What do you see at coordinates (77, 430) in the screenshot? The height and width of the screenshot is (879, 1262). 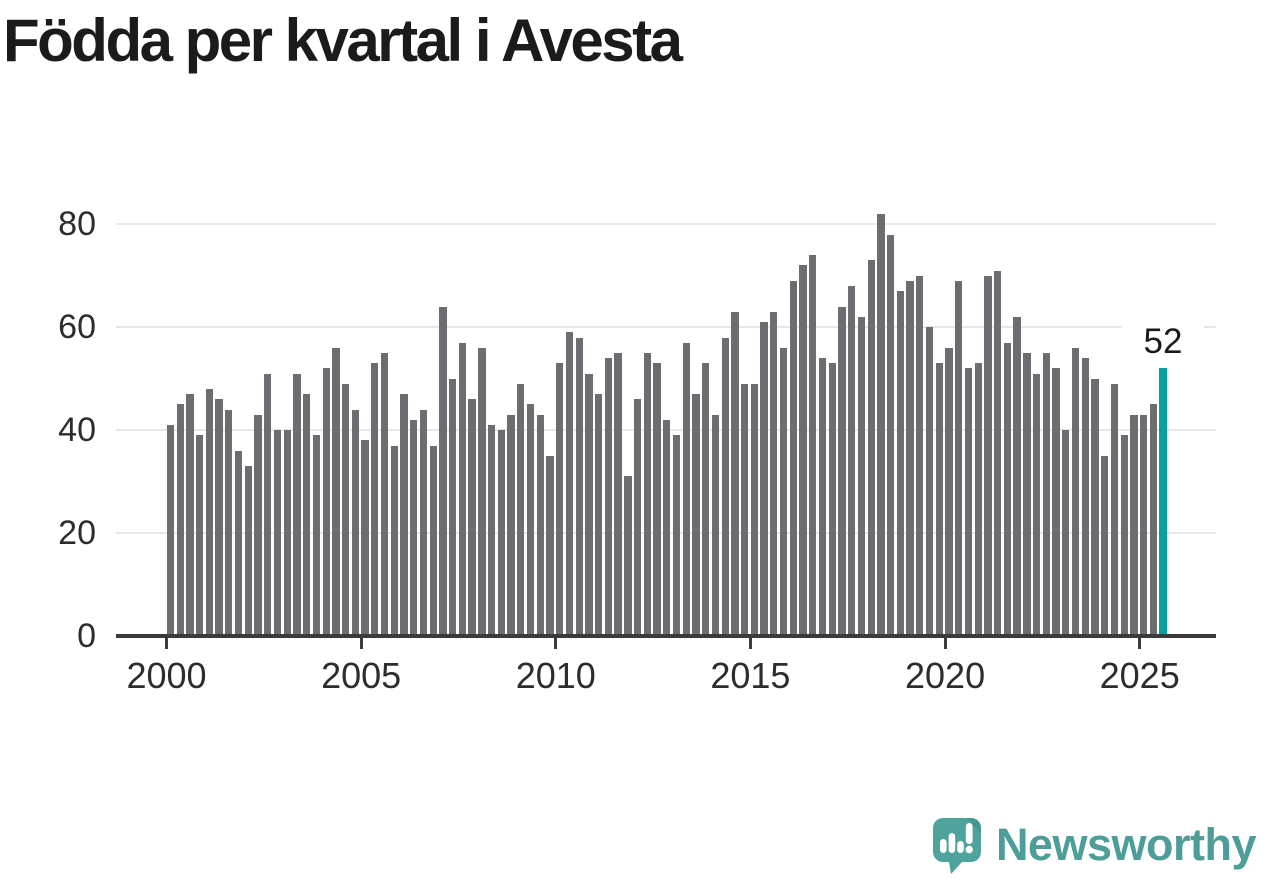 I see `y-axis-label-40: 40` at bounding box center [77, 430].